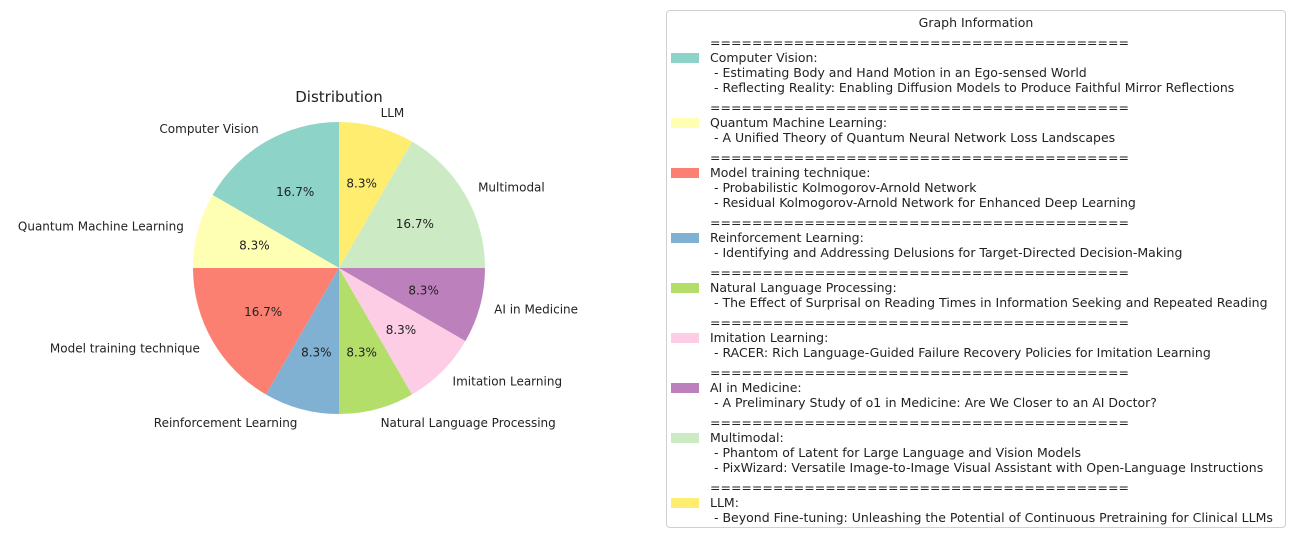  I want to click on slice-label-natural-language-processing: Natural Language Processing, so click(468, 423).